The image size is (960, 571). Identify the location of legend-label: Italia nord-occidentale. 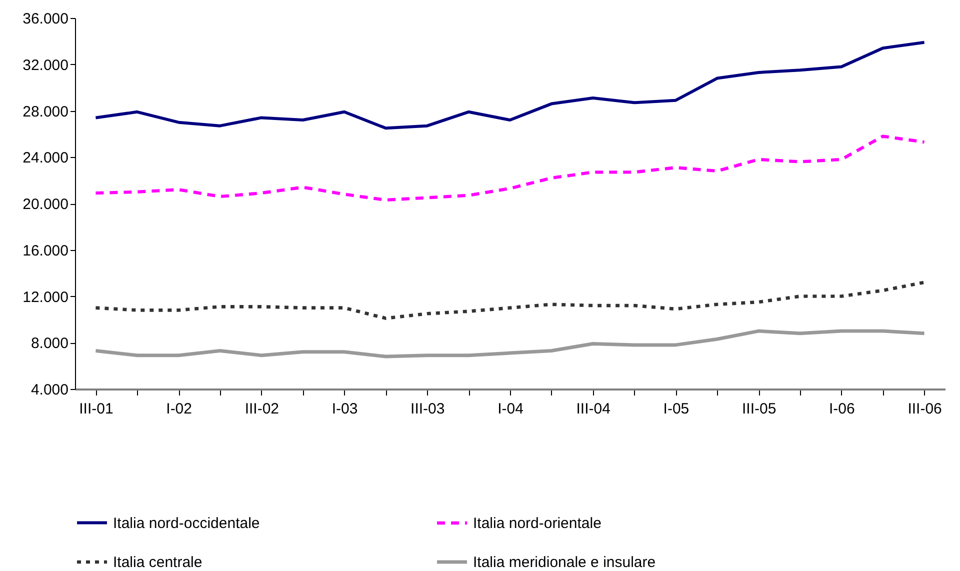
(186, 523).